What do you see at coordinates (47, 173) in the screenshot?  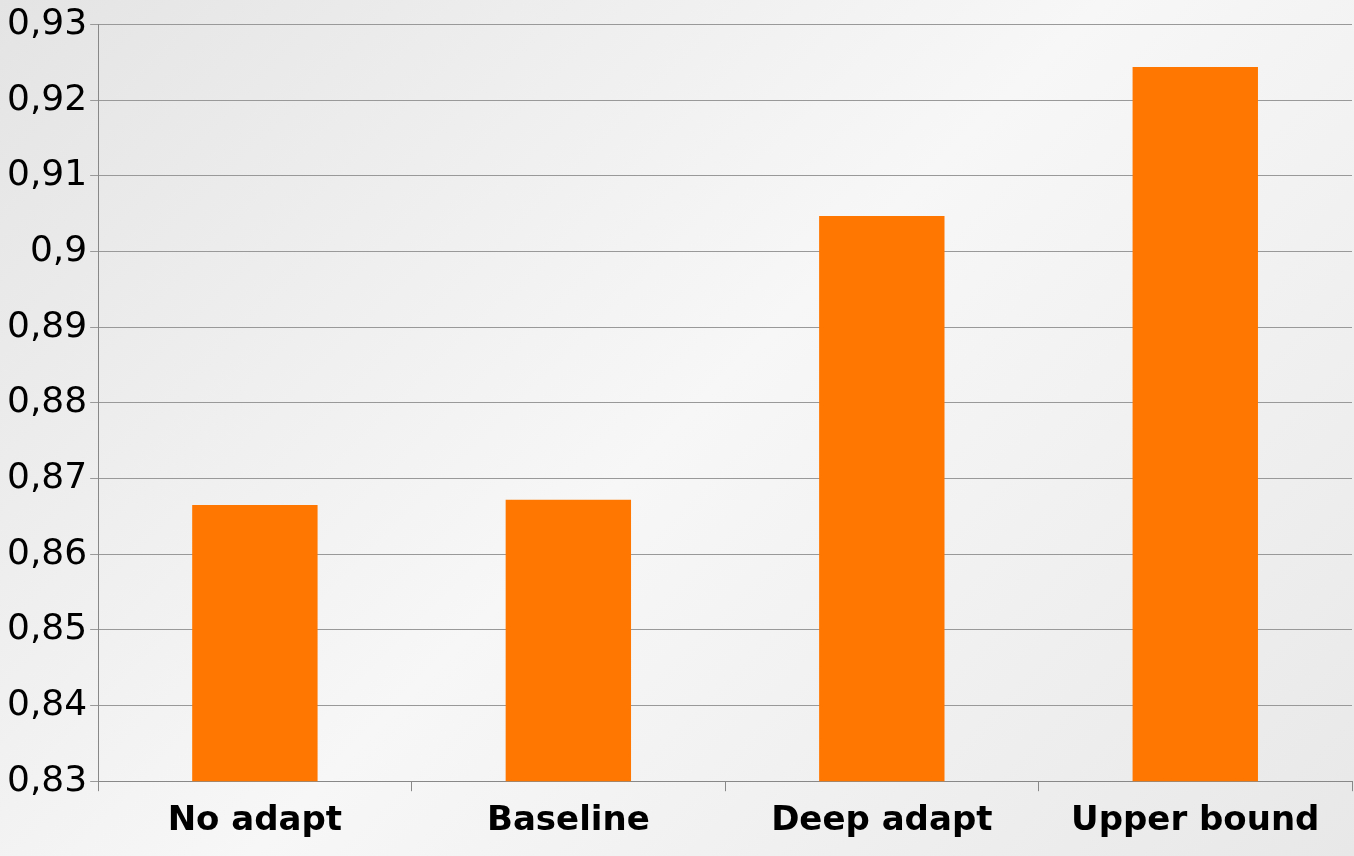 I see `y-tick-label: 0,91` at bounding box center [47, 173].